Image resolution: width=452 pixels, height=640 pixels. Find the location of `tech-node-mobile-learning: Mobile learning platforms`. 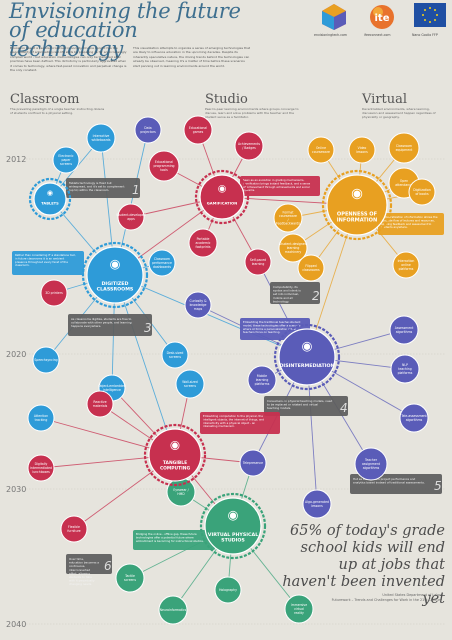

tech-node-mobile-learning: Mobile learning platforms is located at coordinates (262, 380).